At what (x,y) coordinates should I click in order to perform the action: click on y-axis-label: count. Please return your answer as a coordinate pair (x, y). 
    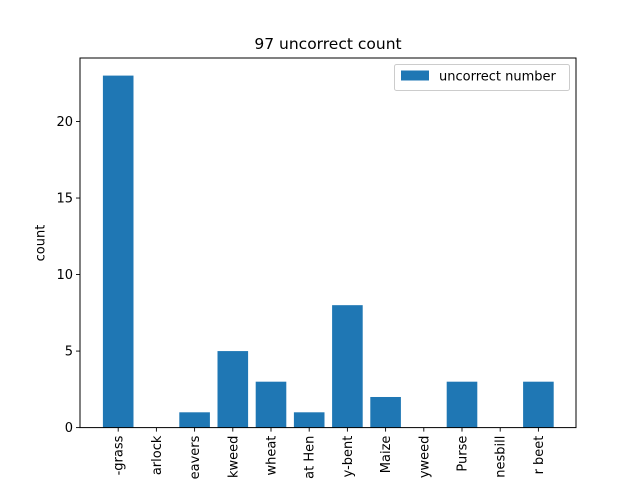
    Looking at the image, I should click on (41, 243).